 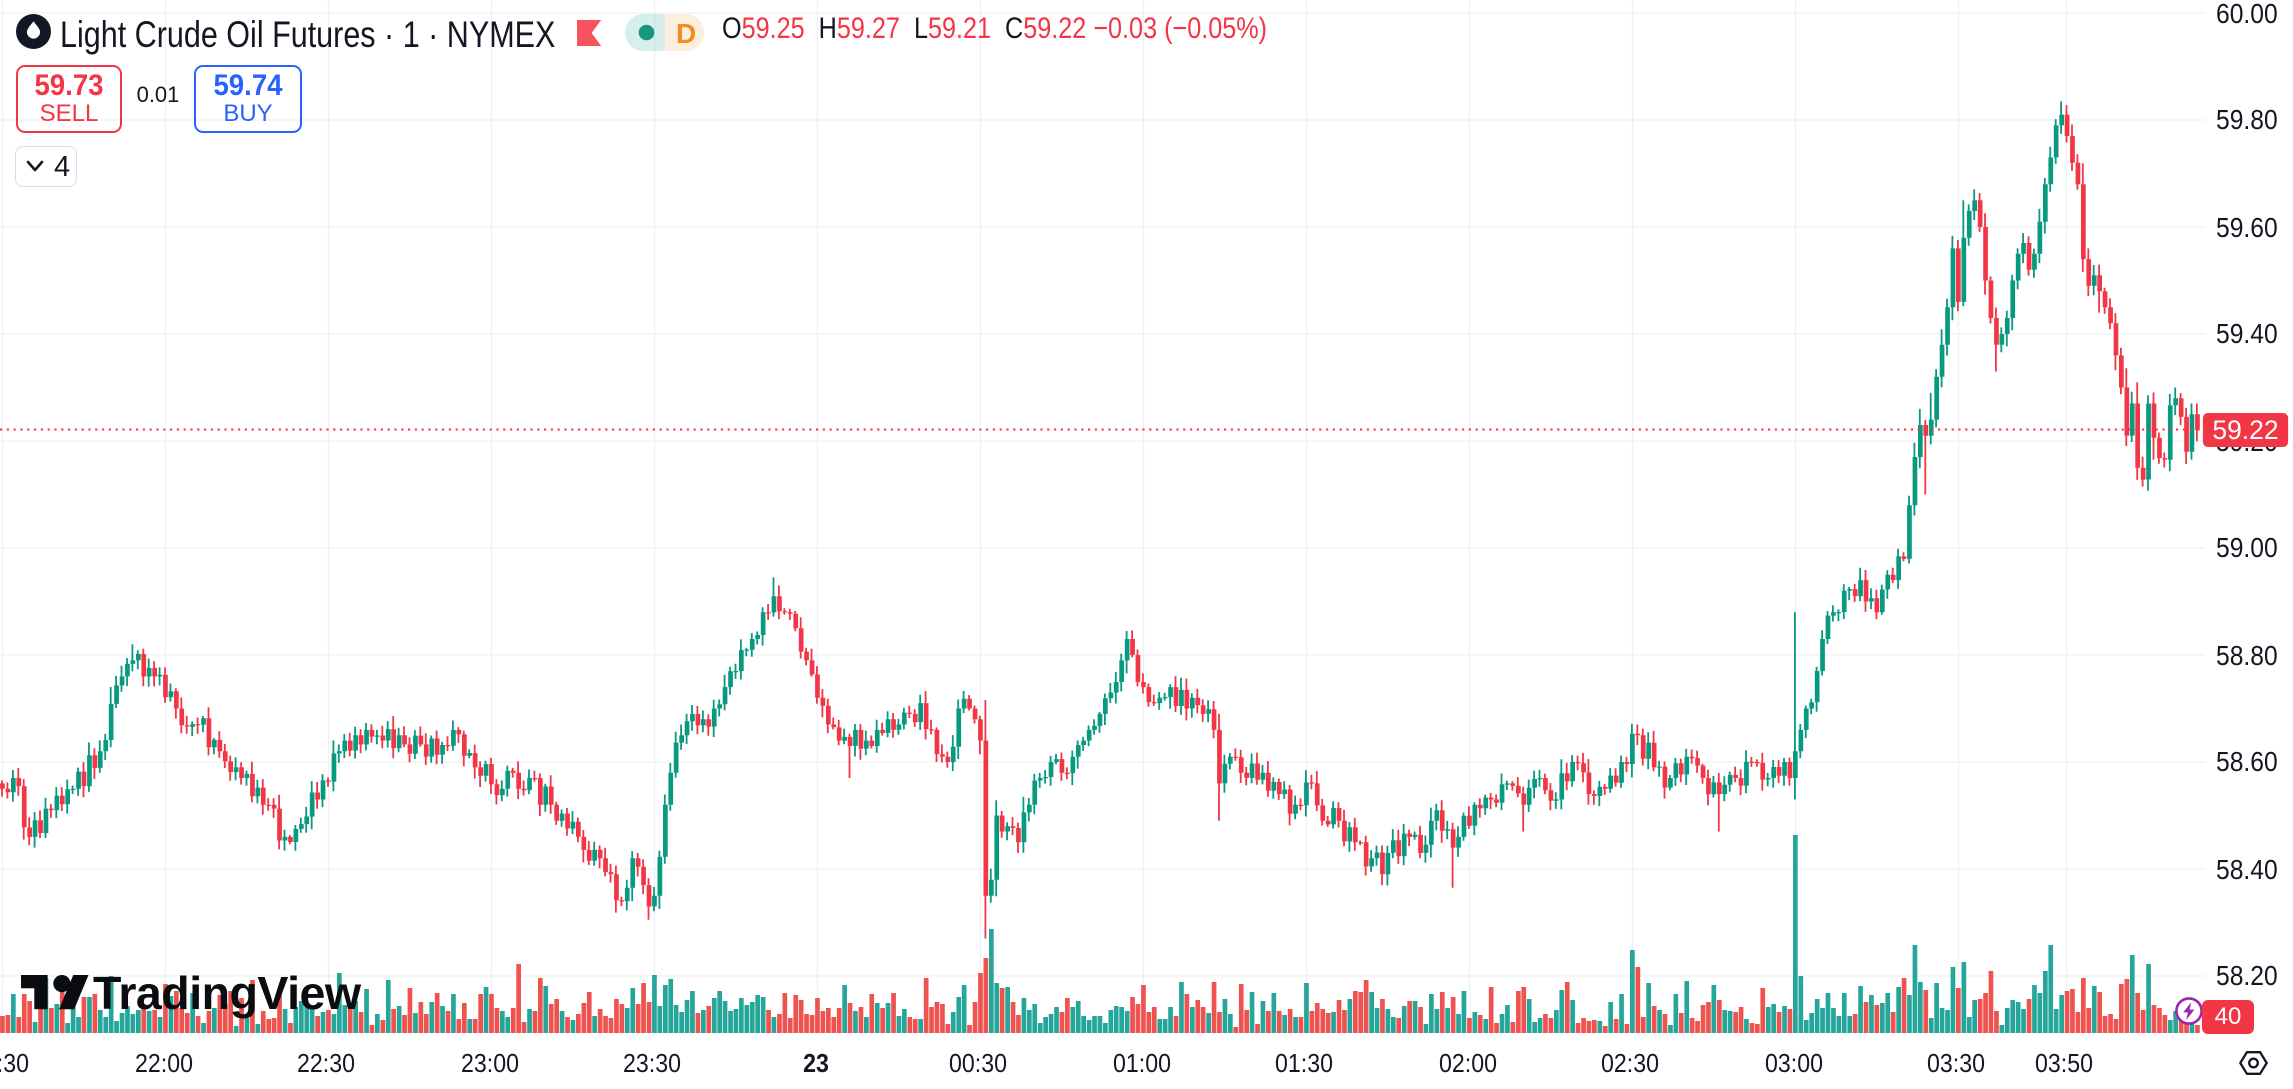 I want to click on svg-text: D, so click(x=686, y=33).